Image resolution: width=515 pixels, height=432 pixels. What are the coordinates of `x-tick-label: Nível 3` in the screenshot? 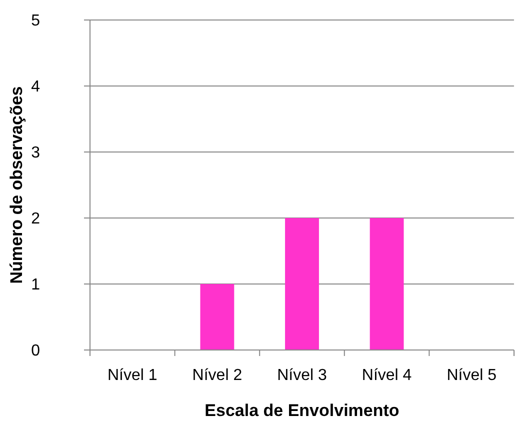 It's located at (302, 375).